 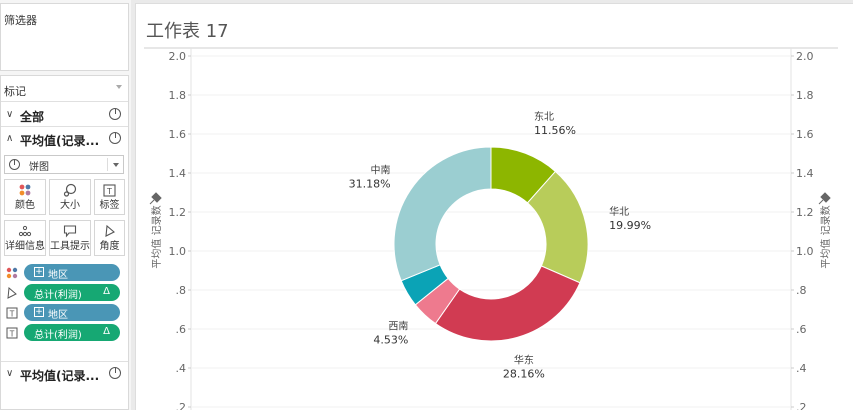 I want to click on y-axis-title-left: 平均值 记录数, so click(x=156, y=236).